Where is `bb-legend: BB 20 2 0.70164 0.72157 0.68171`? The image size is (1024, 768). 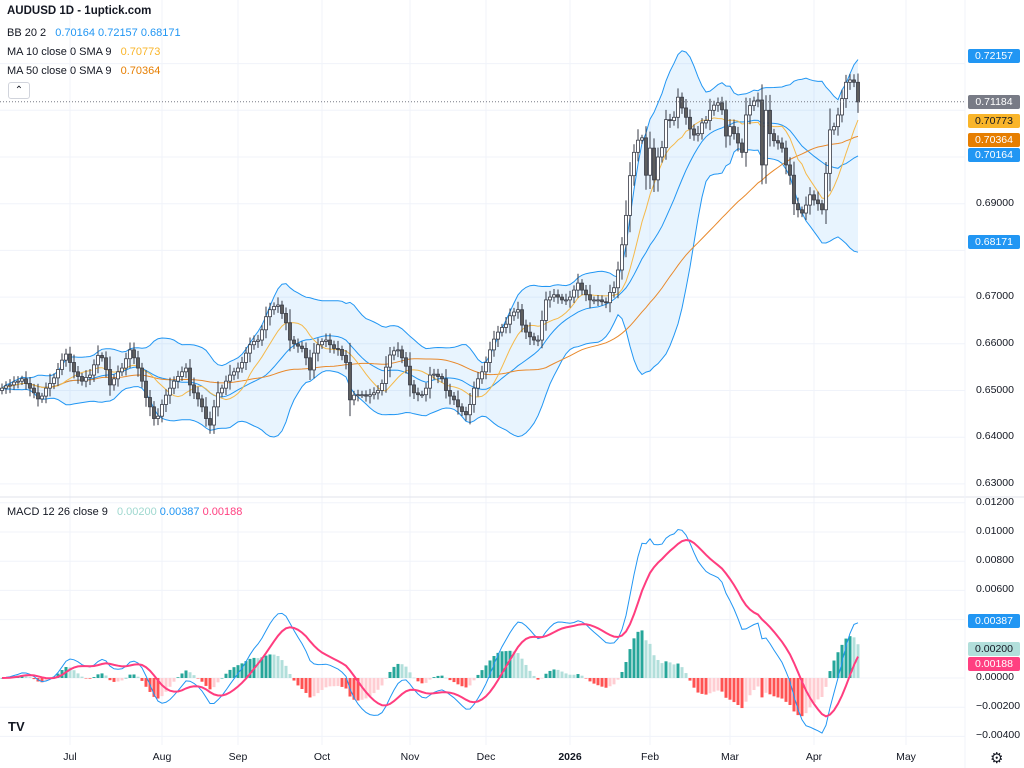
bb-legend: BB 20 2 0.70164 0.72157 0.68171 is located at coordinates (94, 33).